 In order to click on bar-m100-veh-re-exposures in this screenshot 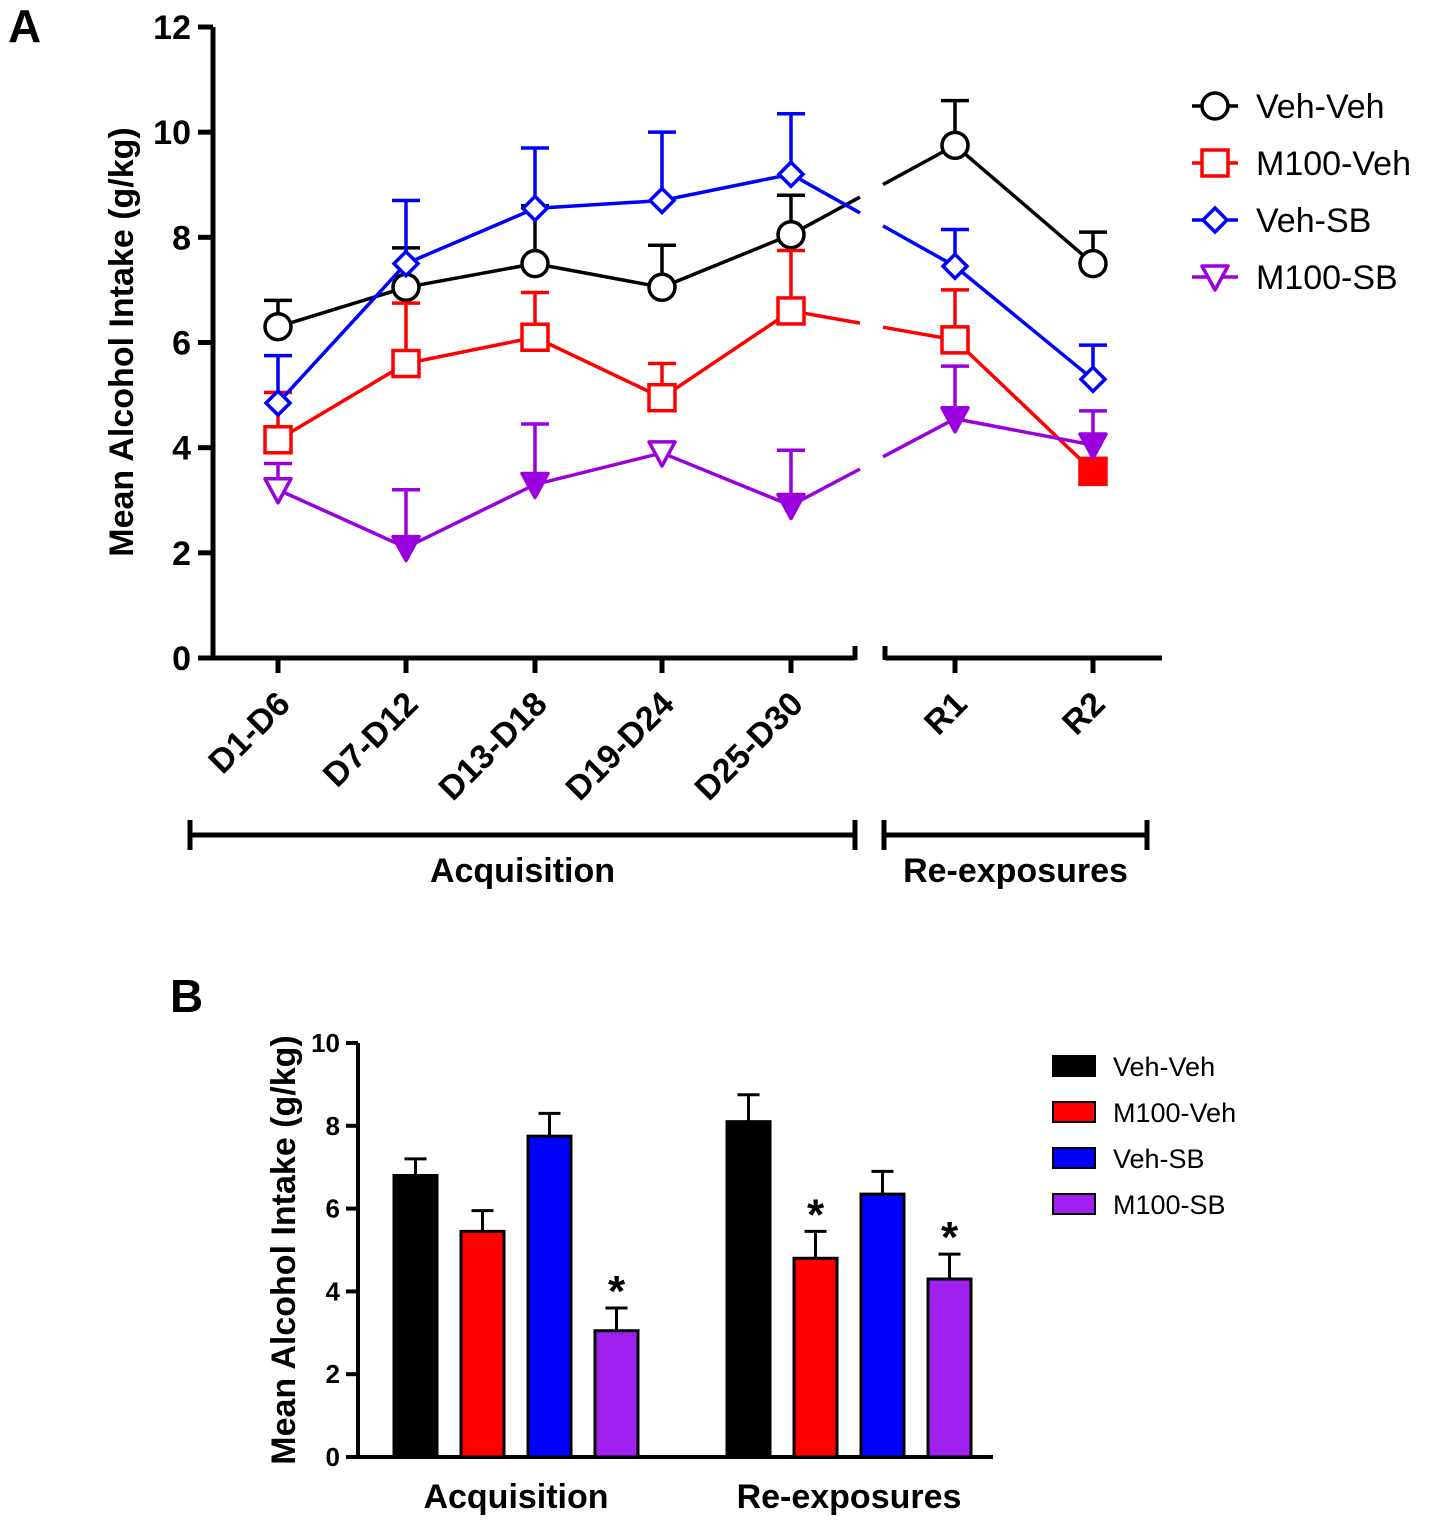, I will do `click(815, 1357)`.